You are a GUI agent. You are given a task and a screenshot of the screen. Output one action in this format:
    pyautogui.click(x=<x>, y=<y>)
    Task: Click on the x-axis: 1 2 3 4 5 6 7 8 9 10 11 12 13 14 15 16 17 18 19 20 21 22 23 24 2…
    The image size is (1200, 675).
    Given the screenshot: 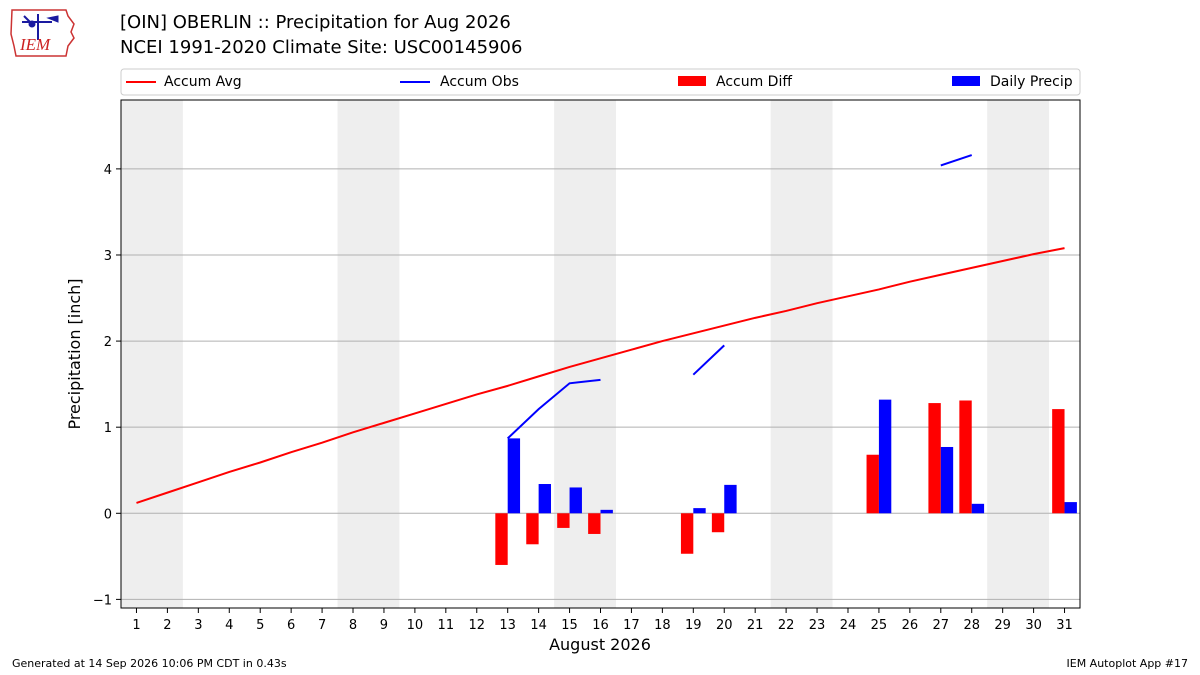 What is the action you would take?
    pyautogui.click(x=602, y=620)
    